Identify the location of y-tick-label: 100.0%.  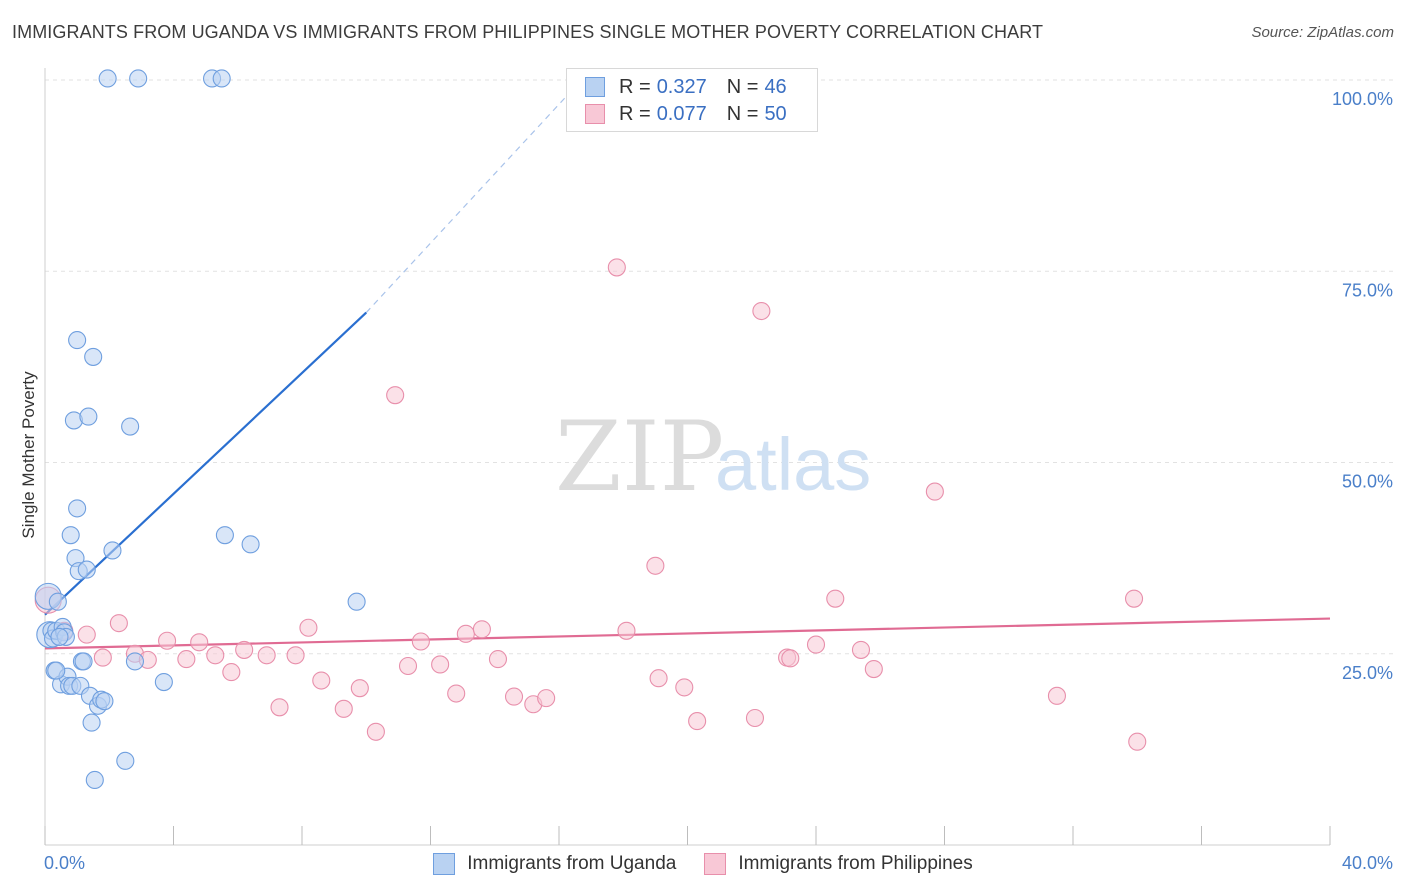
(1362, 99).